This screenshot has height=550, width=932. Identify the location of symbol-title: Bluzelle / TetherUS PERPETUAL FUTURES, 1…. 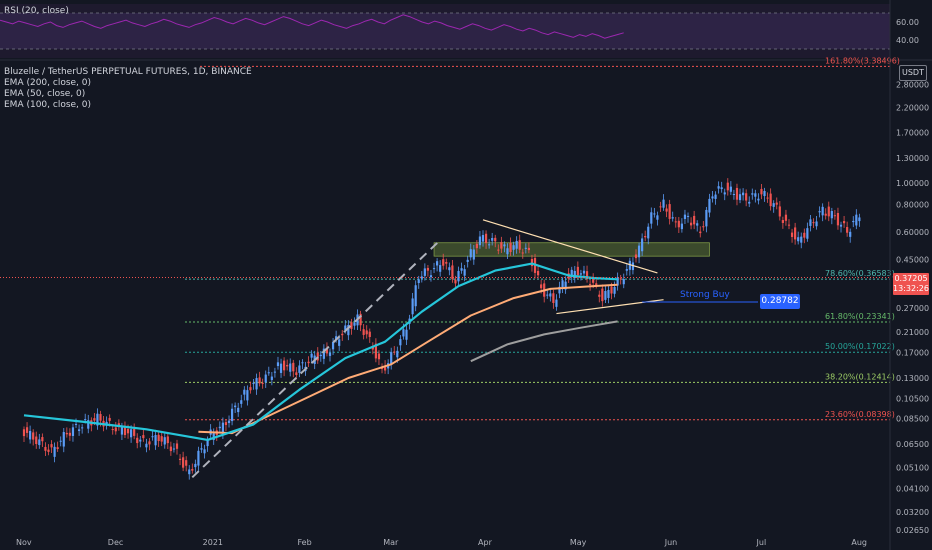
(128, 72).